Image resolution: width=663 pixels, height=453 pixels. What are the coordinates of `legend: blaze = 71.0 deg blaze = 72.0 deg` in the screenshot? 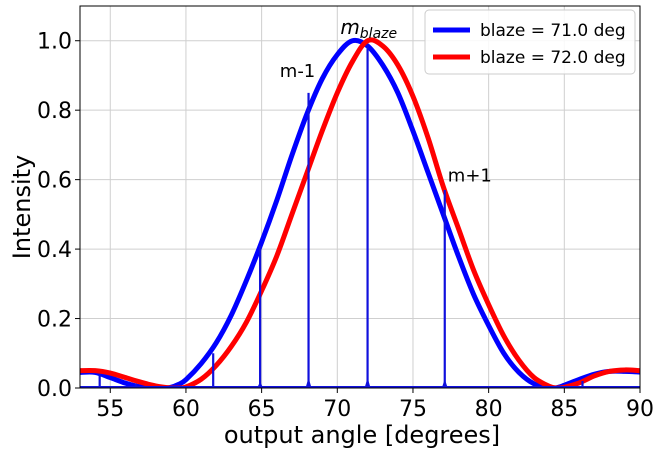 It's located at (530, 42).